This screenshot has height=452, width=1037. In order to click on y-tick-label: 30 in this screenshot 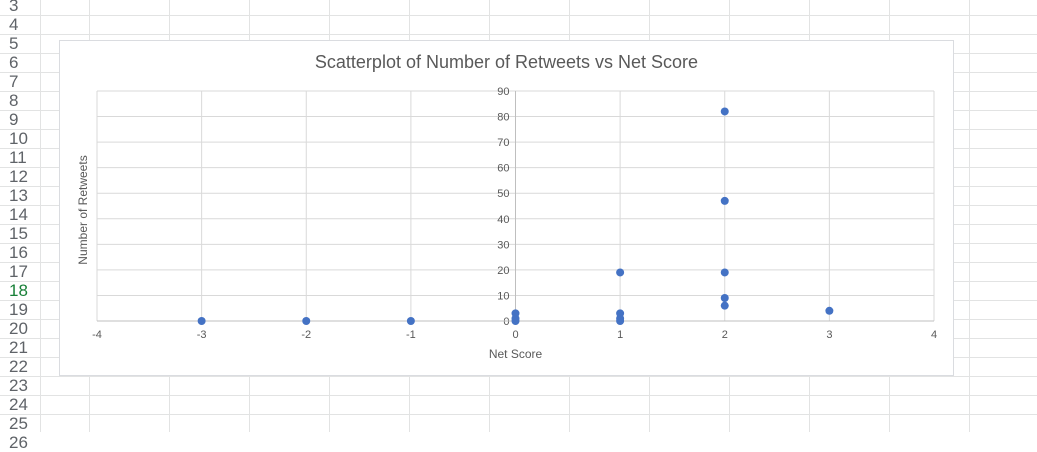, I will do `click(503, 245)`.